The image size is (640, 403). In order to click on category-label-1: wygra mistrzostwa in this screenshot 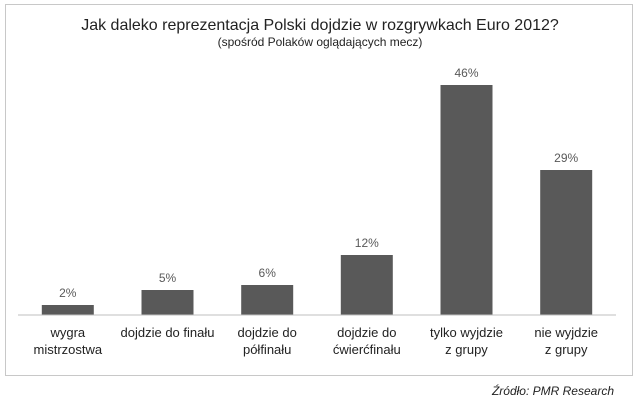, I will do `click(67, 341)`.